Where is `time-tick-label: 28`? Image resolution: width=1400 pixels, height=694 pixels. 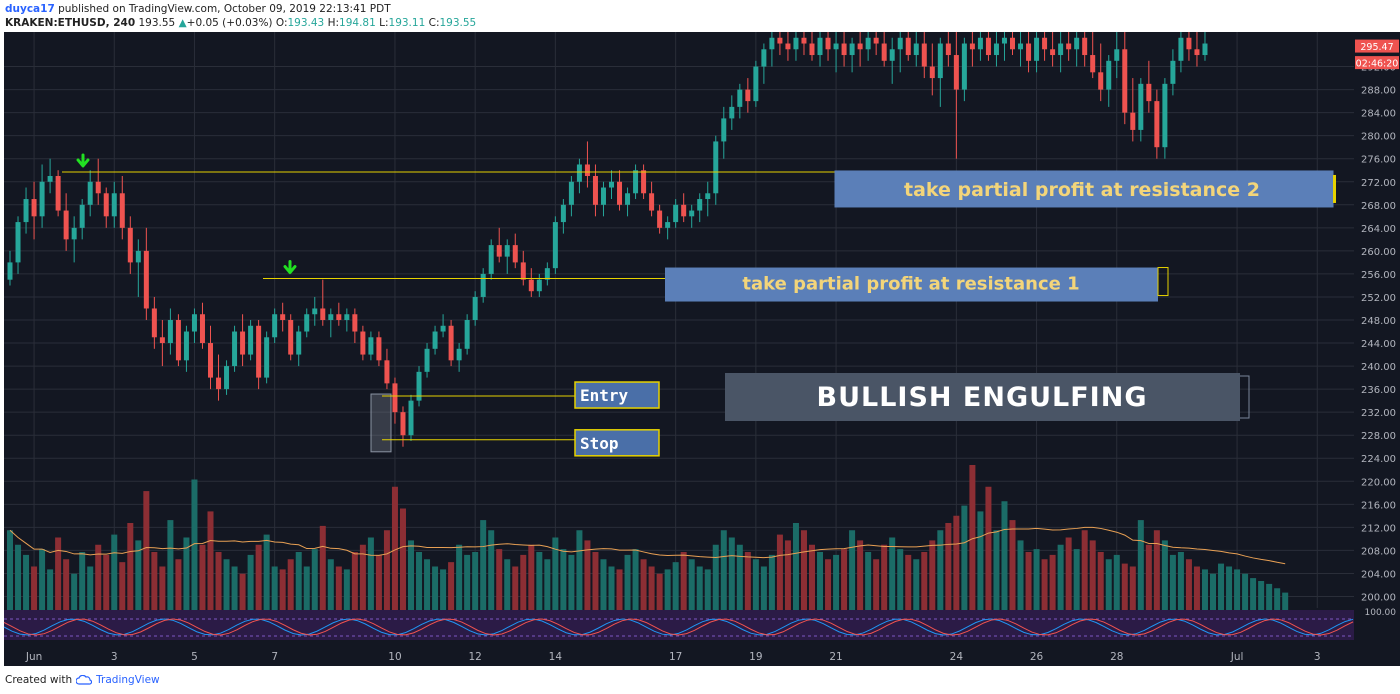
time-tick-label: 28 is located at coordinates (1116, 657).